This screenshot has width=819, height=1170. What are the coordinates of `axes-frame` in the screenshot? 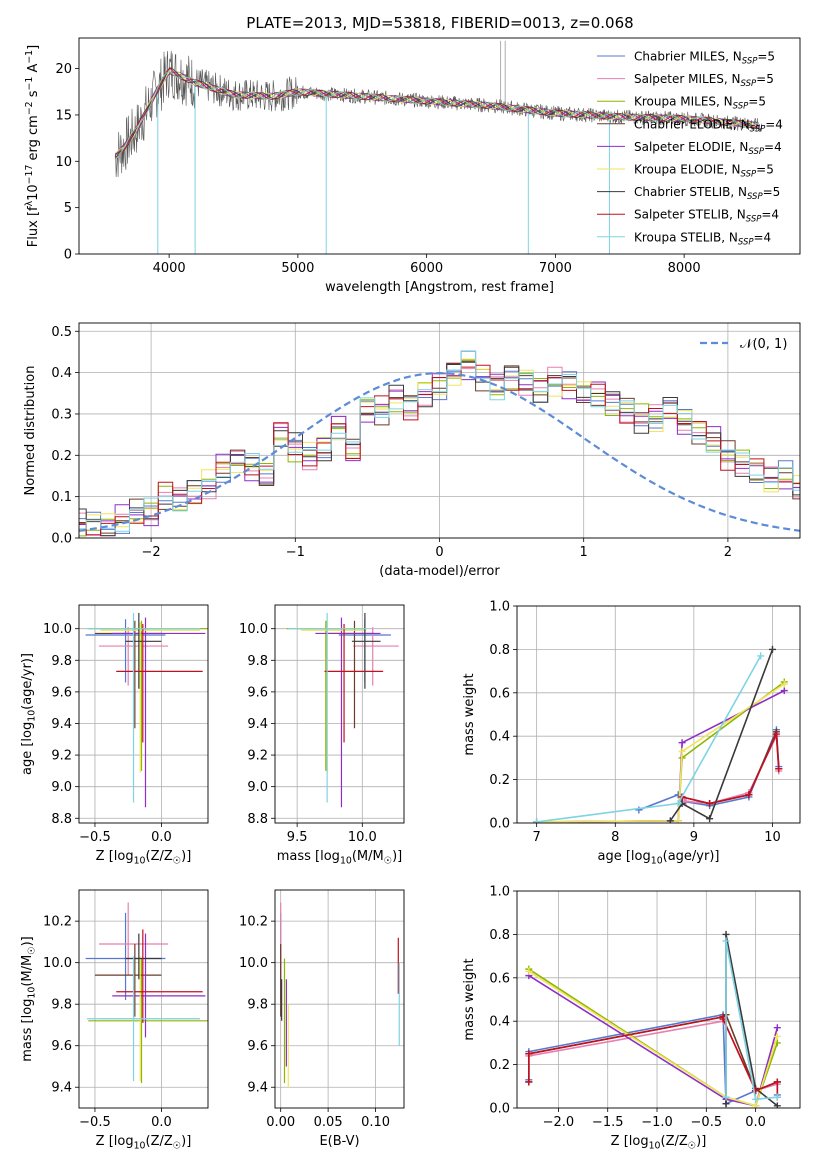 It's located at (339, 999).